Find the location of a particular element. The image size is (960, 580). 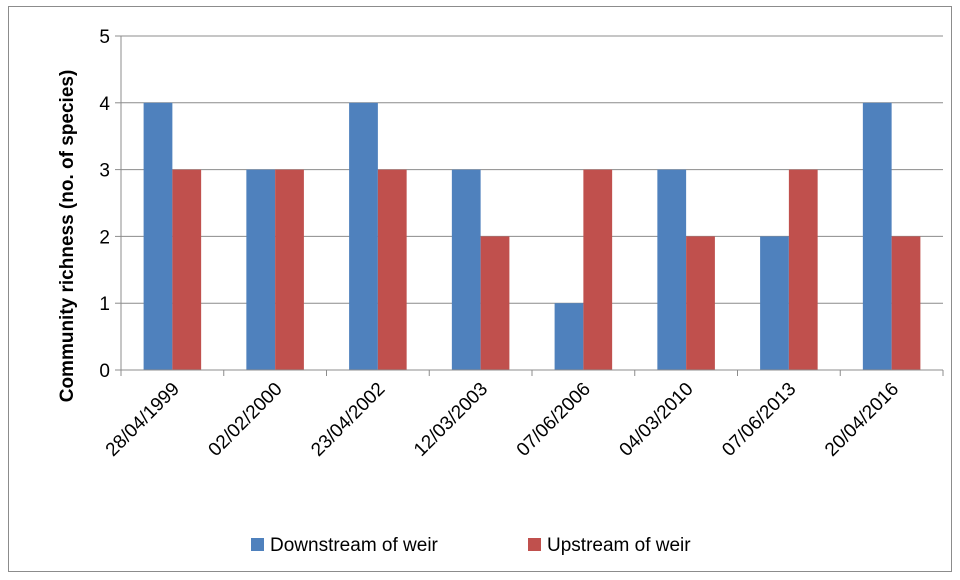

legend-label-upstream: Upstream of weir is located at coordinates (619, 545).